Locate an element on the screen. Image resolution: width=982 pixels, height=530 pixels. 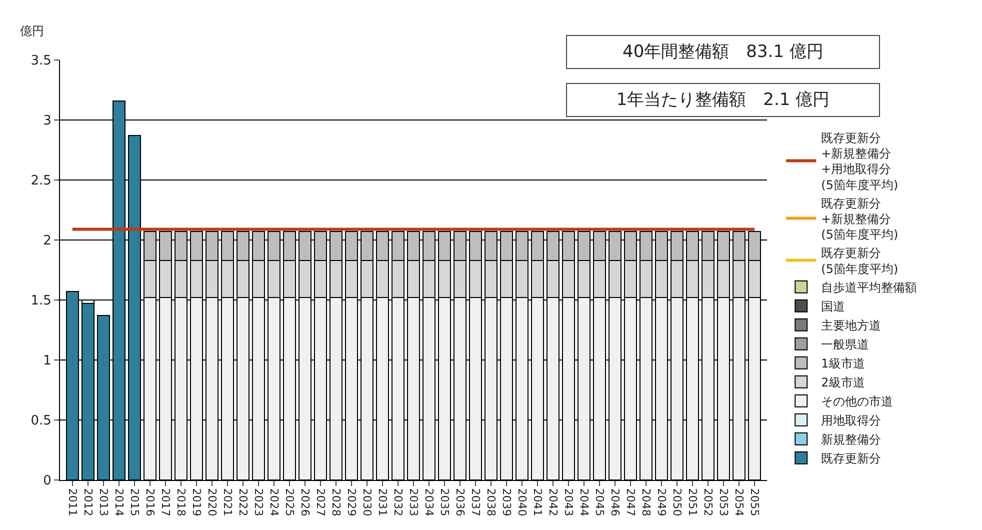
x-tick-label: 2011 is located at coordinates (72, 502).